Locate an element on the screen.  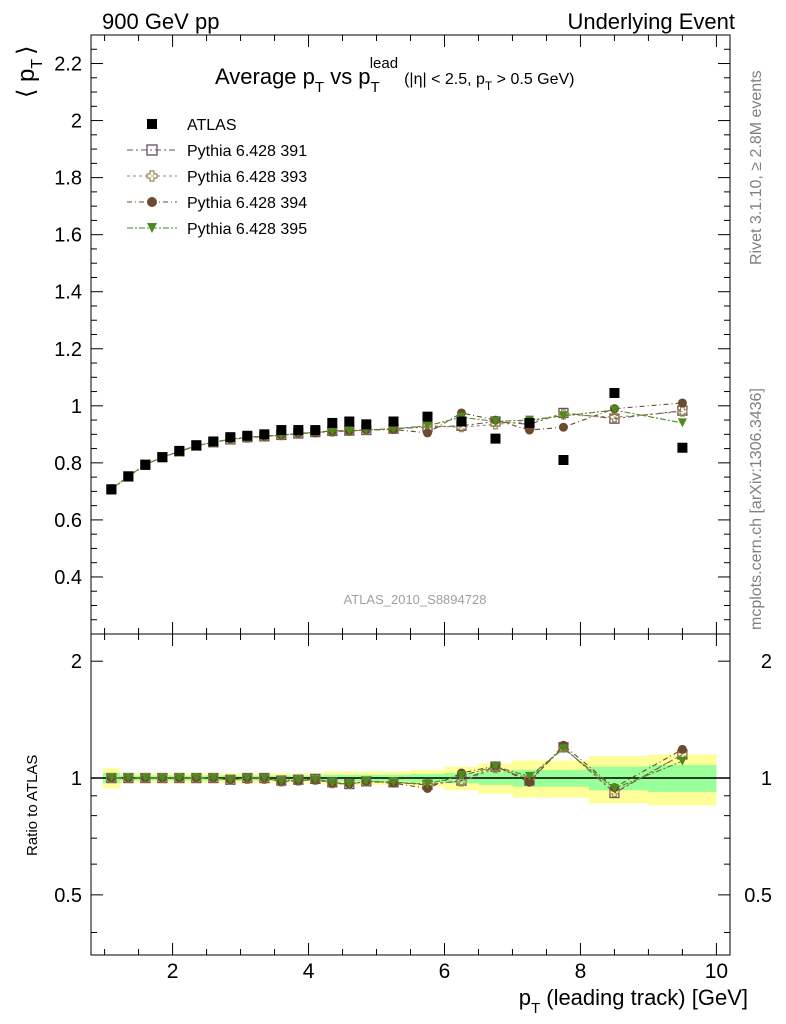
analysis-watermark: ATLAS_2010_S8894728 is located at coordinates (415, 599).